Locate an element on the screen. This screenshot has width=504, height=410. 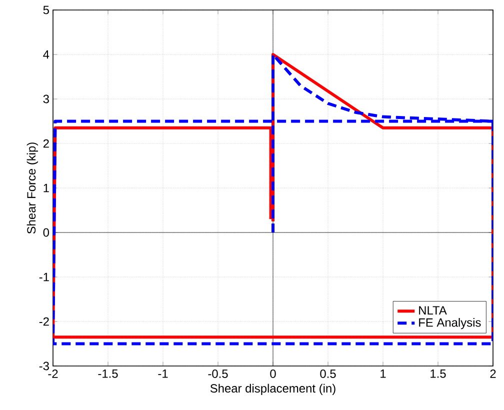
x-tick-label: 2 is located at coordinates (493, 374).